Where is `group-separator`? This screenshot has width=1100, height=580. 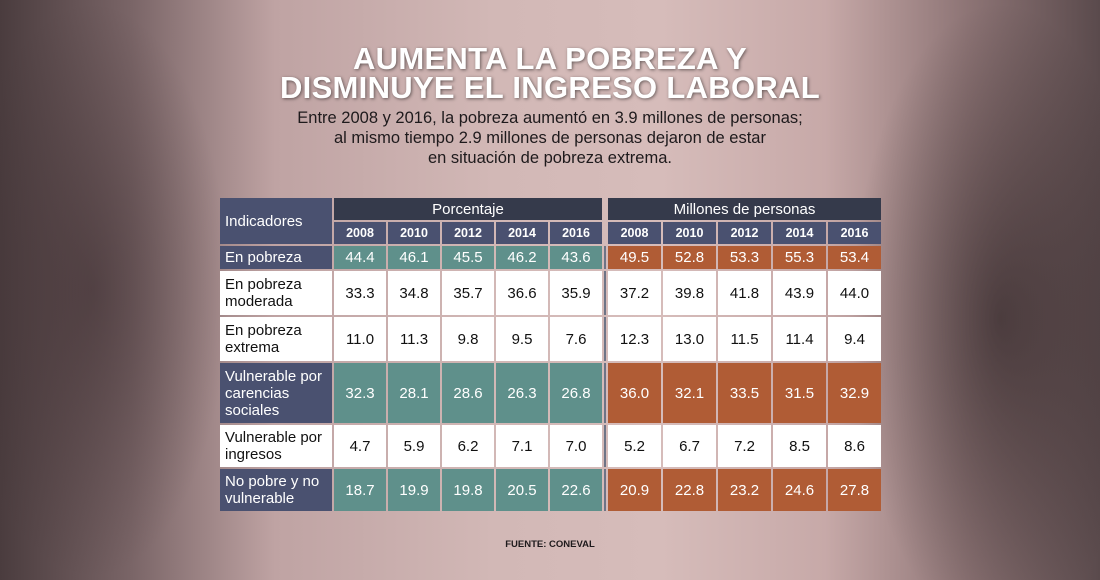 group-separator is located at coordinates (605, 221).